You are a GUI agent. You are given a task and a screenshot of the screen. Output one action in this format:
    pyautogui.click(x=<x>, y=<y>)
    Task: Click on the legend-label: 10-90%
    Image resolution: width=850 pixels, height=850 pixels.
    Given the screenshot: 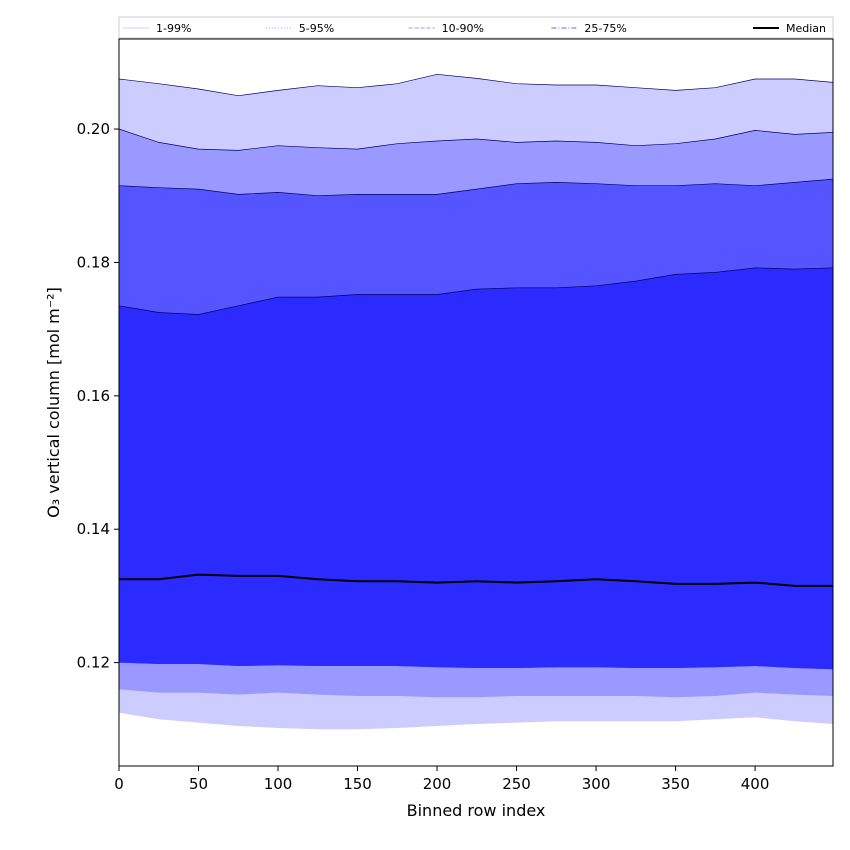 What is the action you would take?
    pyautogui.click(x=463, y=28)
    